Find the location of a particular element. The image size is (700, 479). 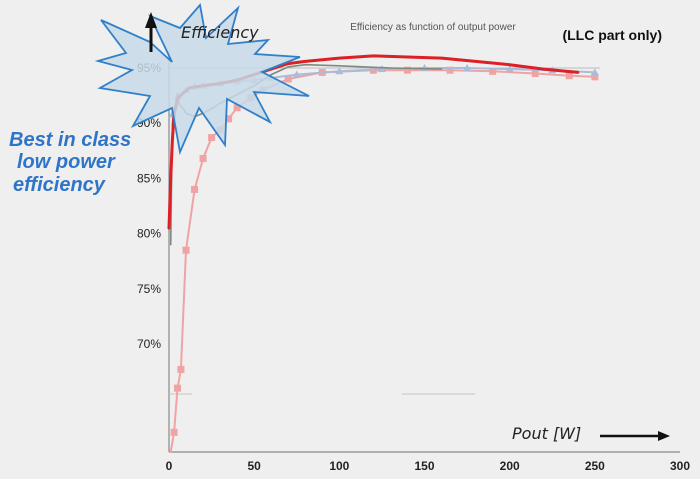

x-tick-label: 0 is located at coordinates (169, 466).